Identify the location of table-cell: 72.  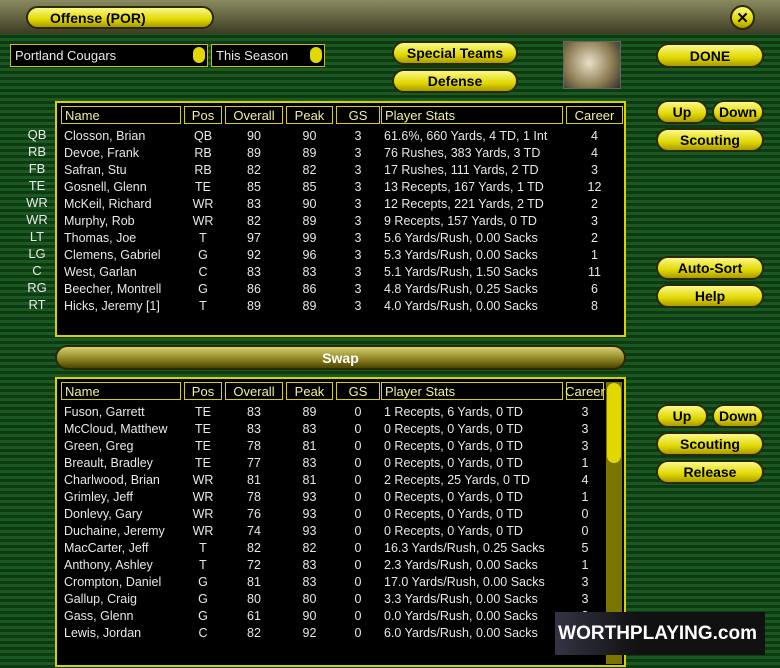
(254, 565).